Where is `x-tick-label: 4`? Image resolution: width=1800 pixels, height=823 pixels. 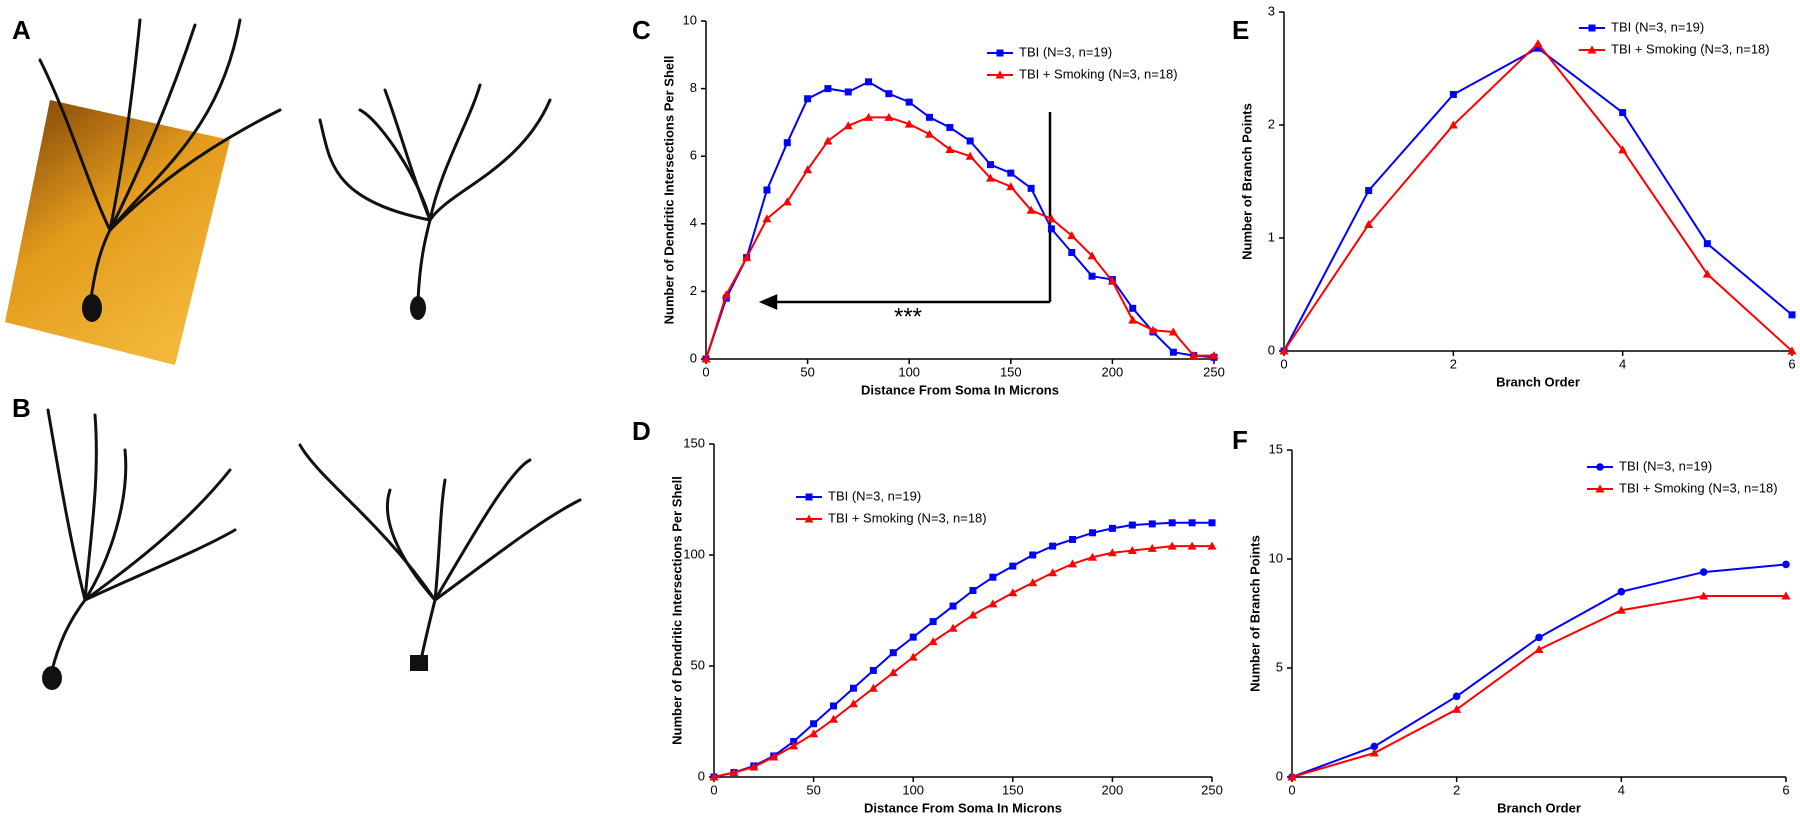
x-tick-label: 4 is located at coordinates (1622, 363).